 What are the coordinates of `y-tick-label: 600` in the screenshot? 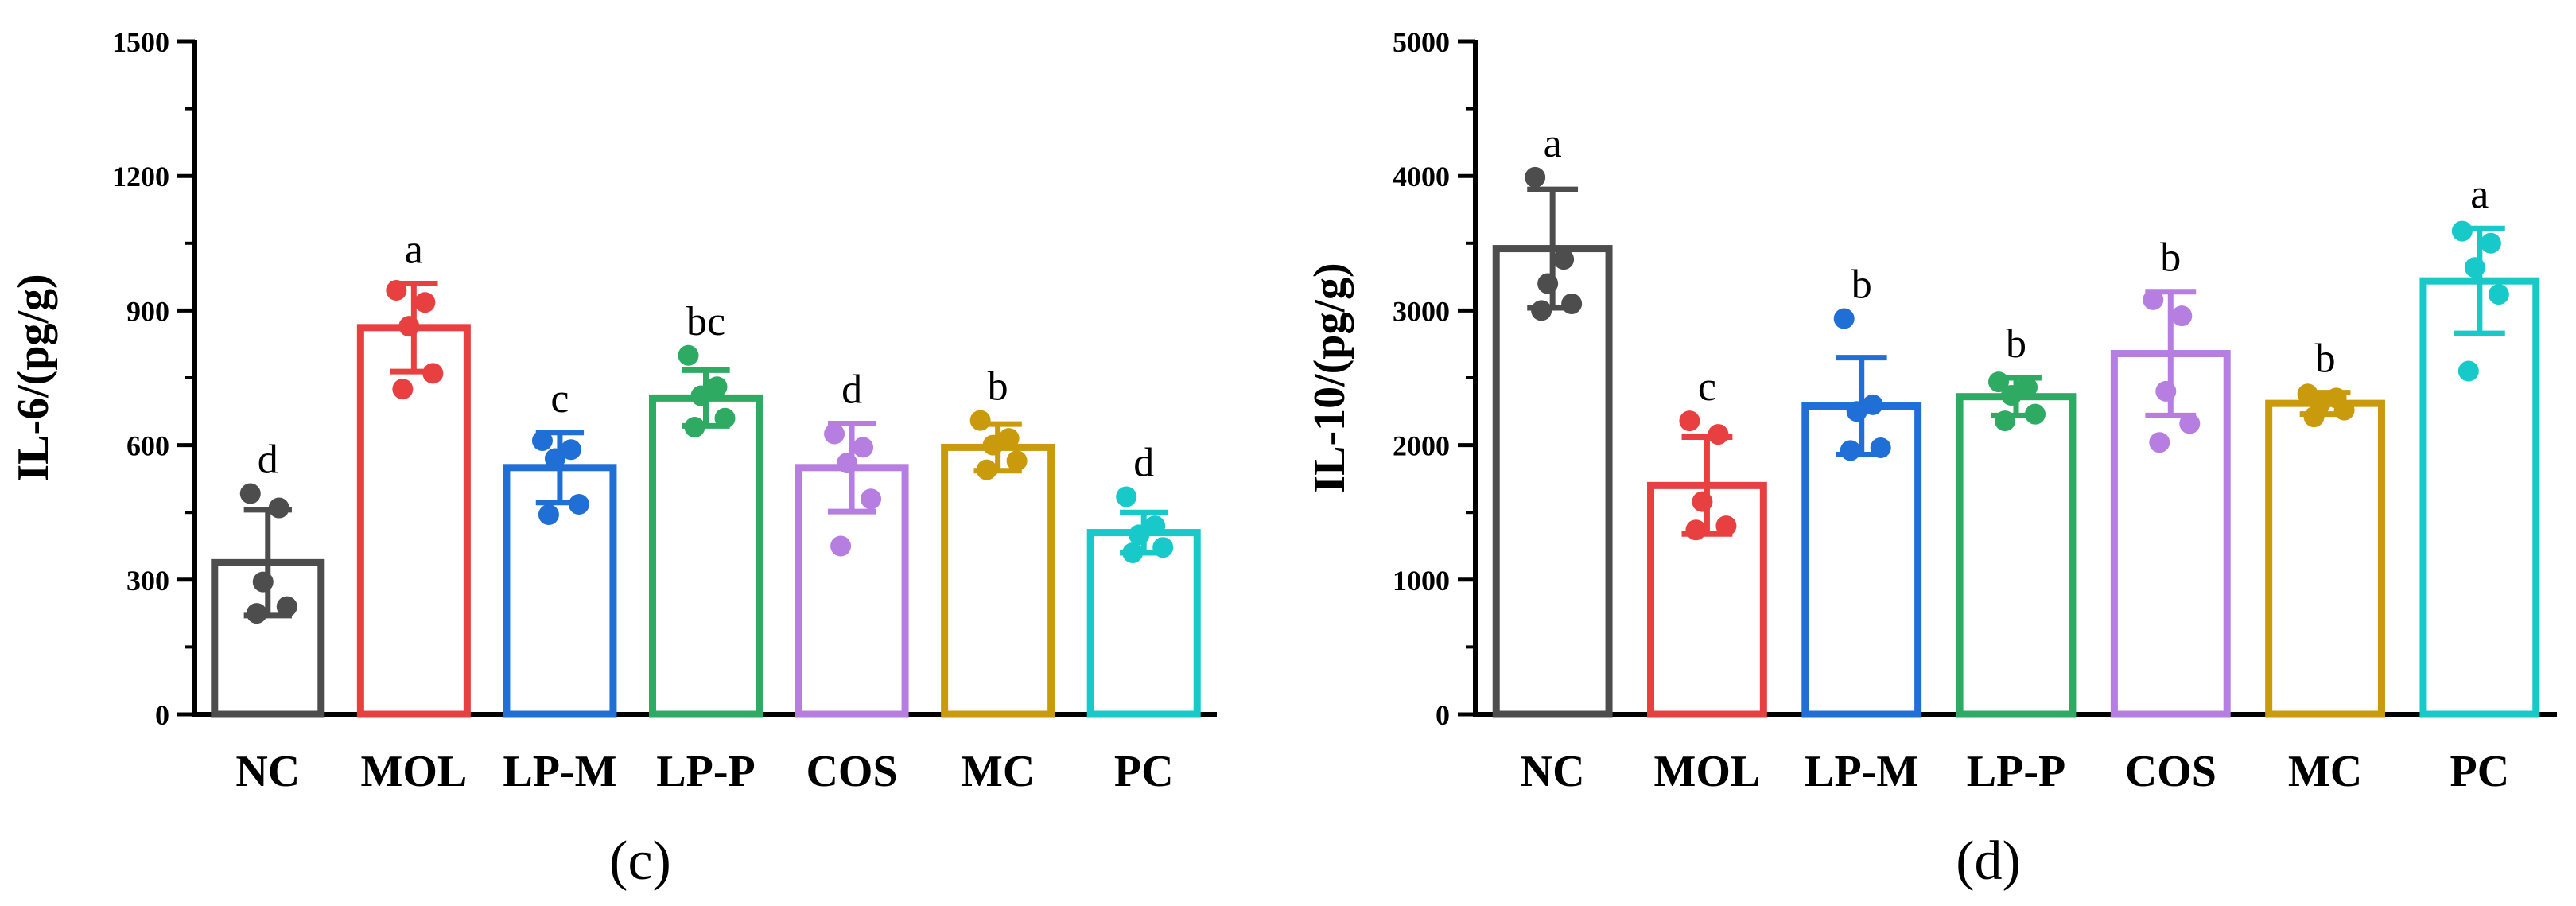 It's located at (147, 446).